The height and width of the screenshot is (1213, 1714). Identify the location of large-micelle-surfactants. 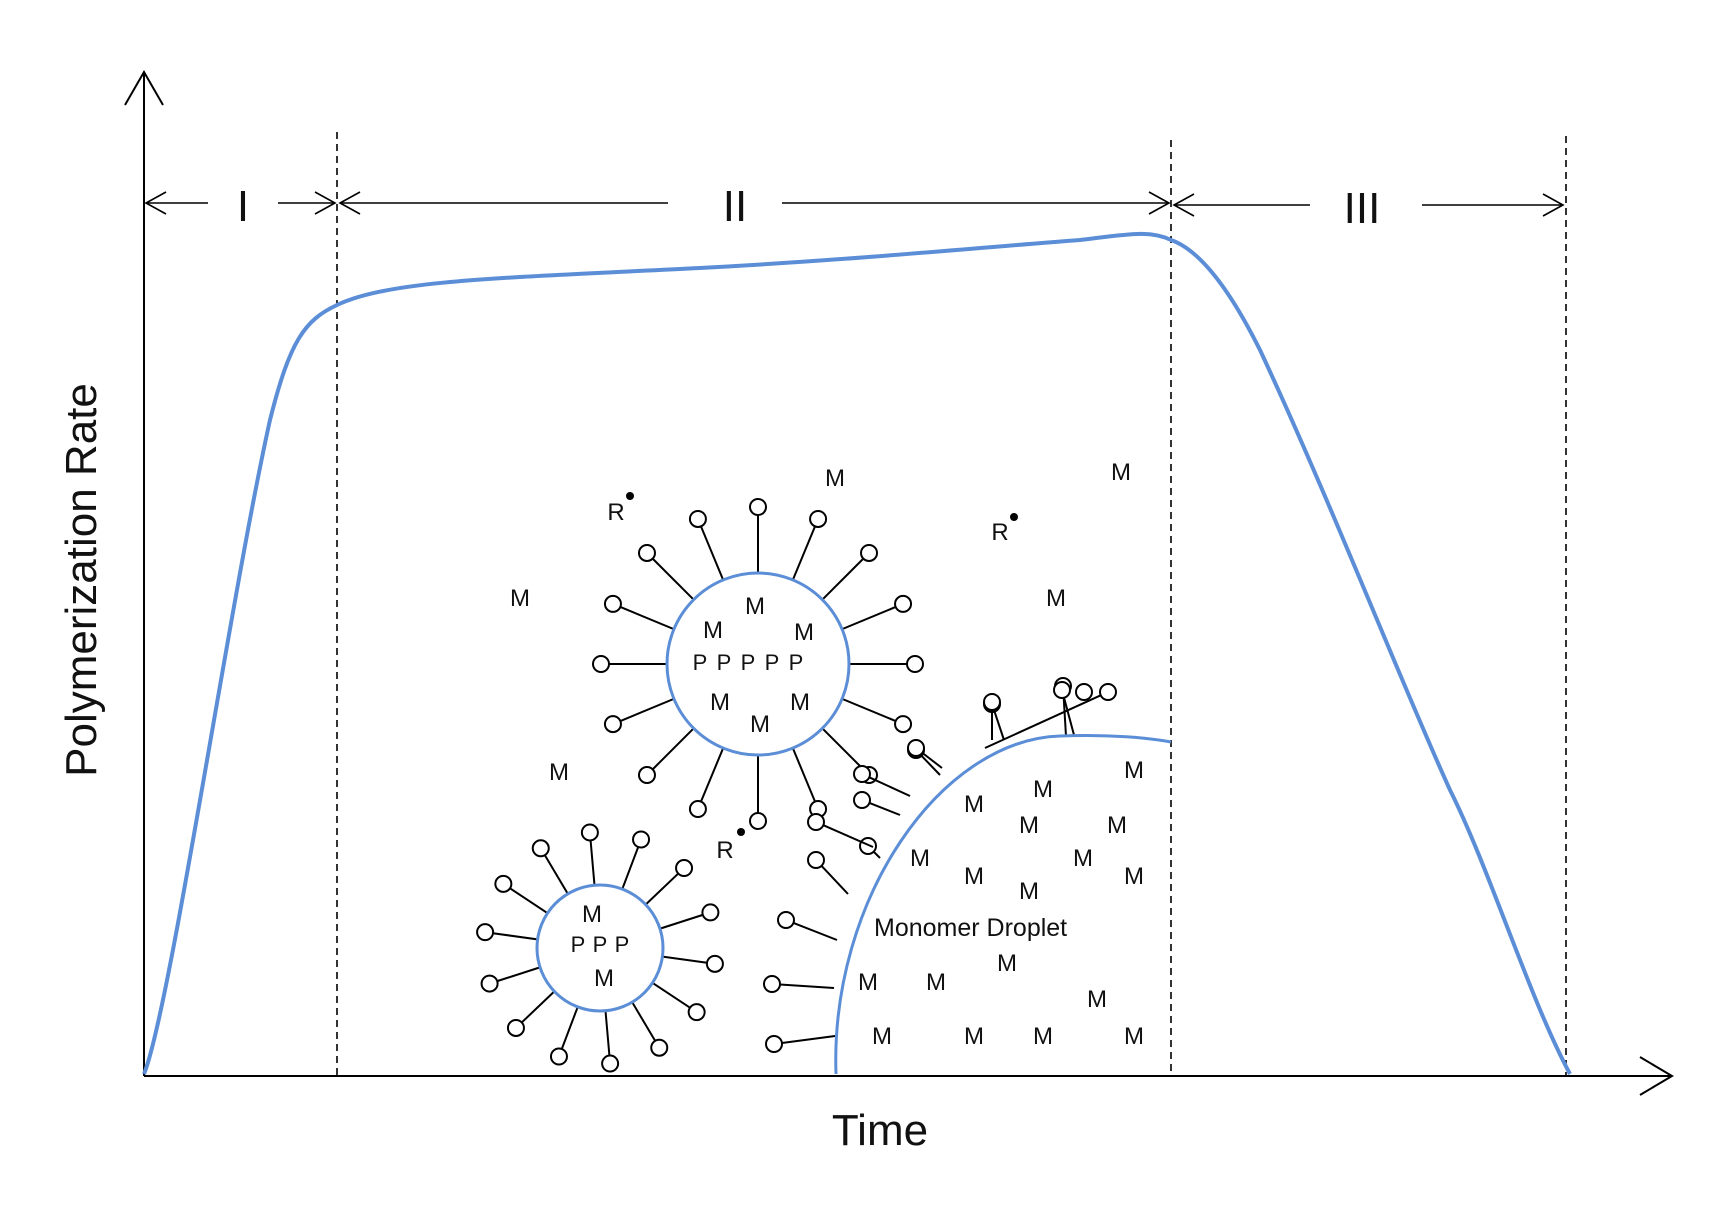
(758, 664).